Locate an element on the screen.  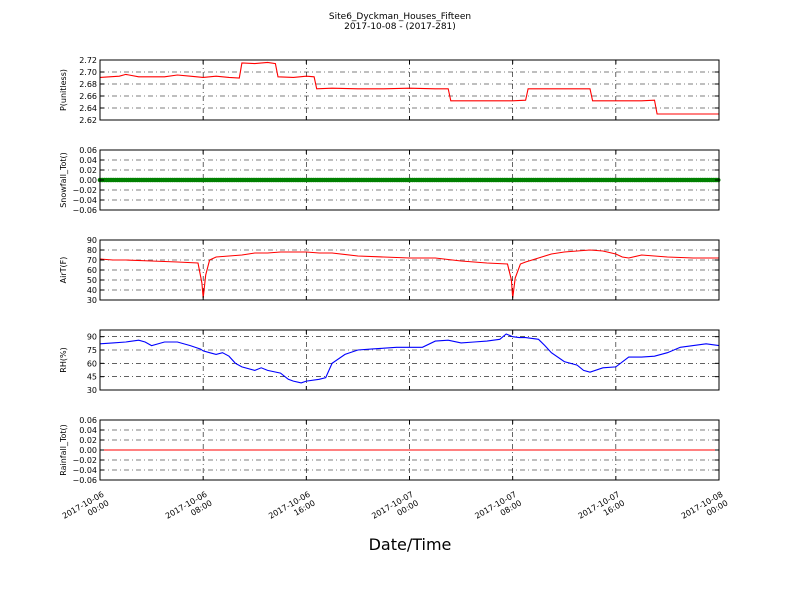
panel-1: 2.62 2.64 2.66 2.68 2.70 2.72 P(unitless) is located at coordinates (389, 90).